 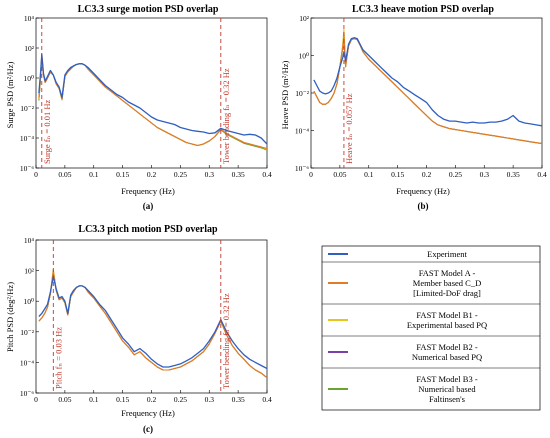 I want to click on chart-title: LC3.3 pitch motion PSD overlap, so click(x=148, y=229).